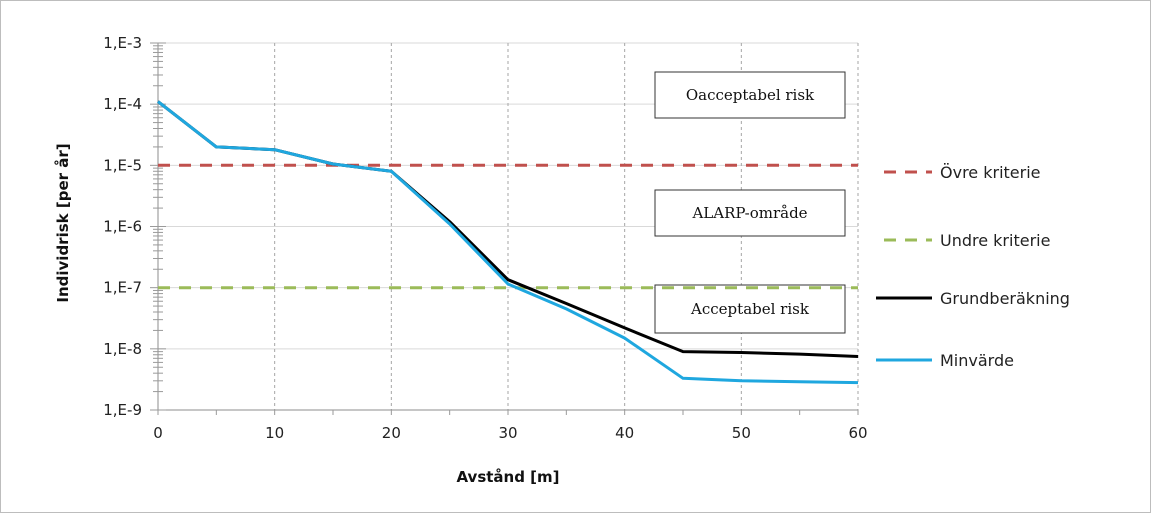 The width and height of the screenshot is (1151, 513). I want to click on legend-label: Undre kriterie, so click(995, 240).